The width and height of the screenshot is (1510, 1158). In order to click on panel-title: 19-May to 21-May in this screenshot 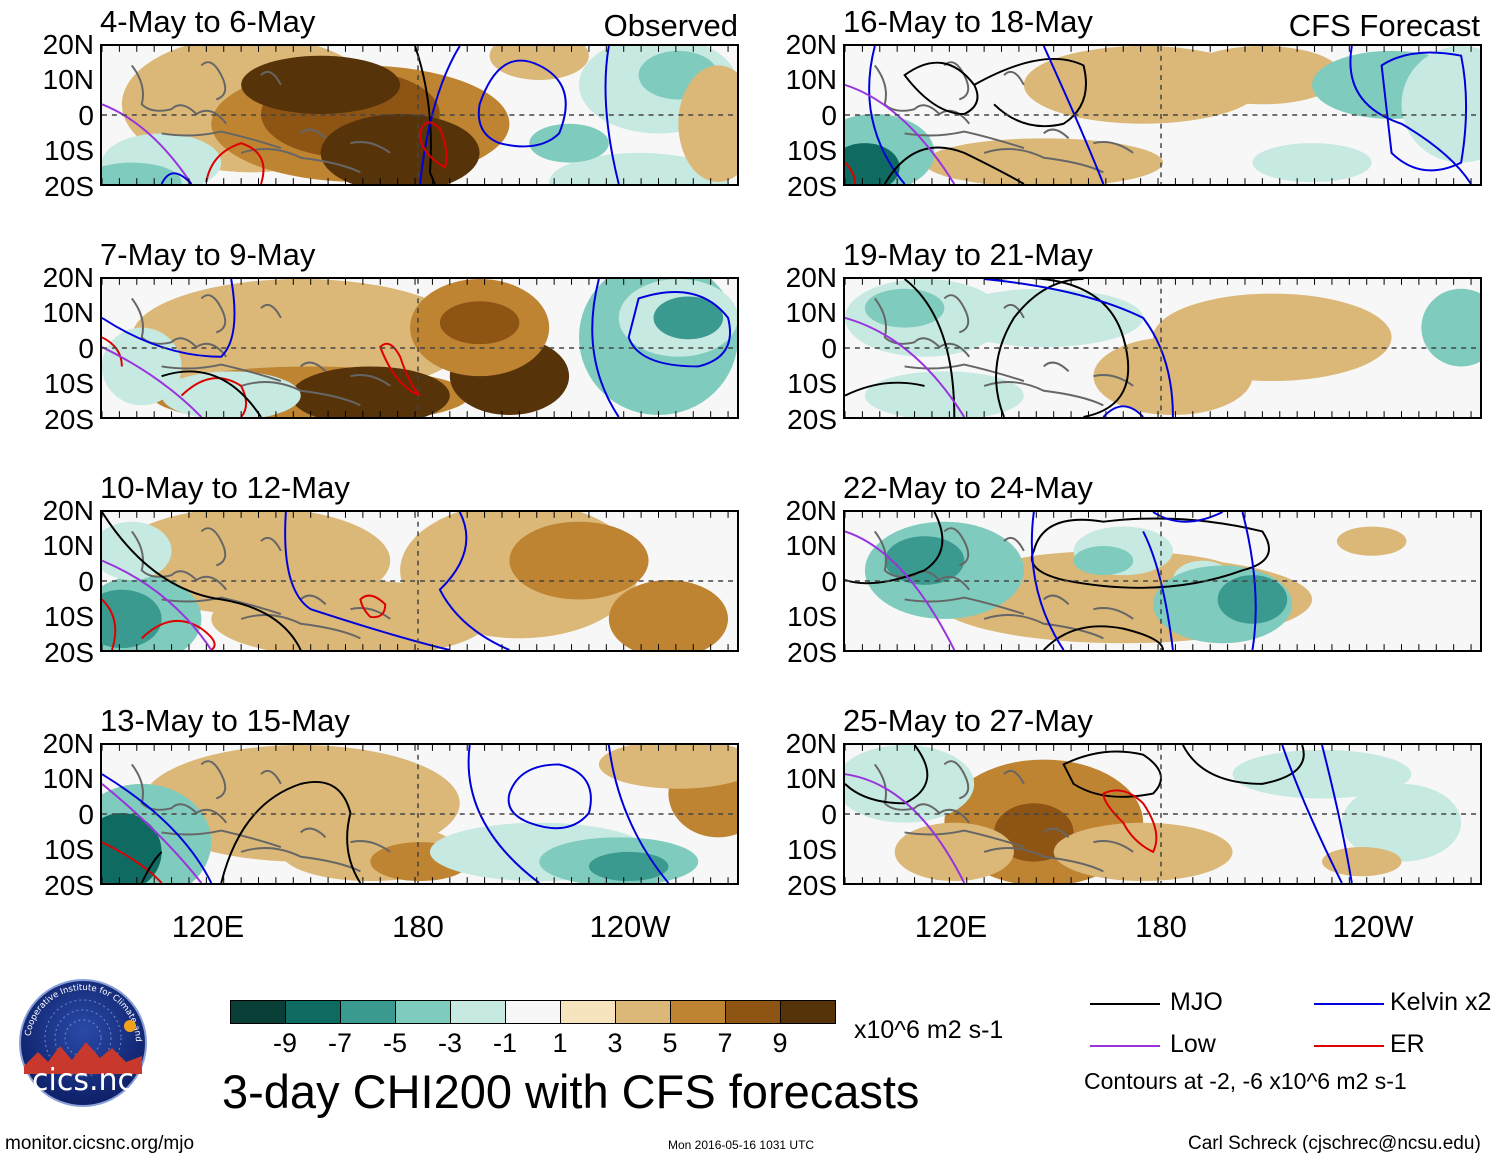, I will do `click(968, 254)`.